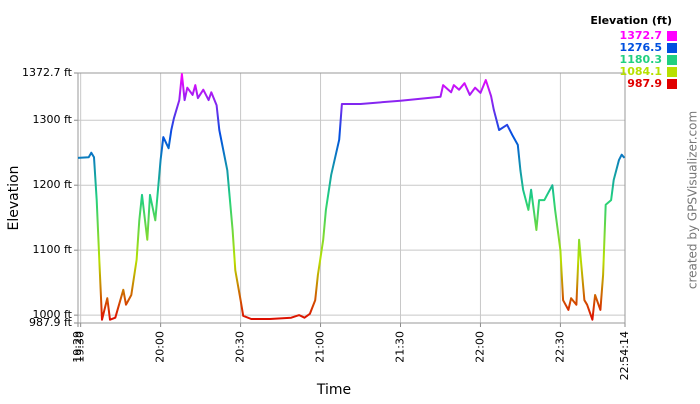 This screenshot has height=404, width=700. Describe the element at coordinates (631, 20) in the screenshot. I see `legend-title: Elevation (ft)` at that location.